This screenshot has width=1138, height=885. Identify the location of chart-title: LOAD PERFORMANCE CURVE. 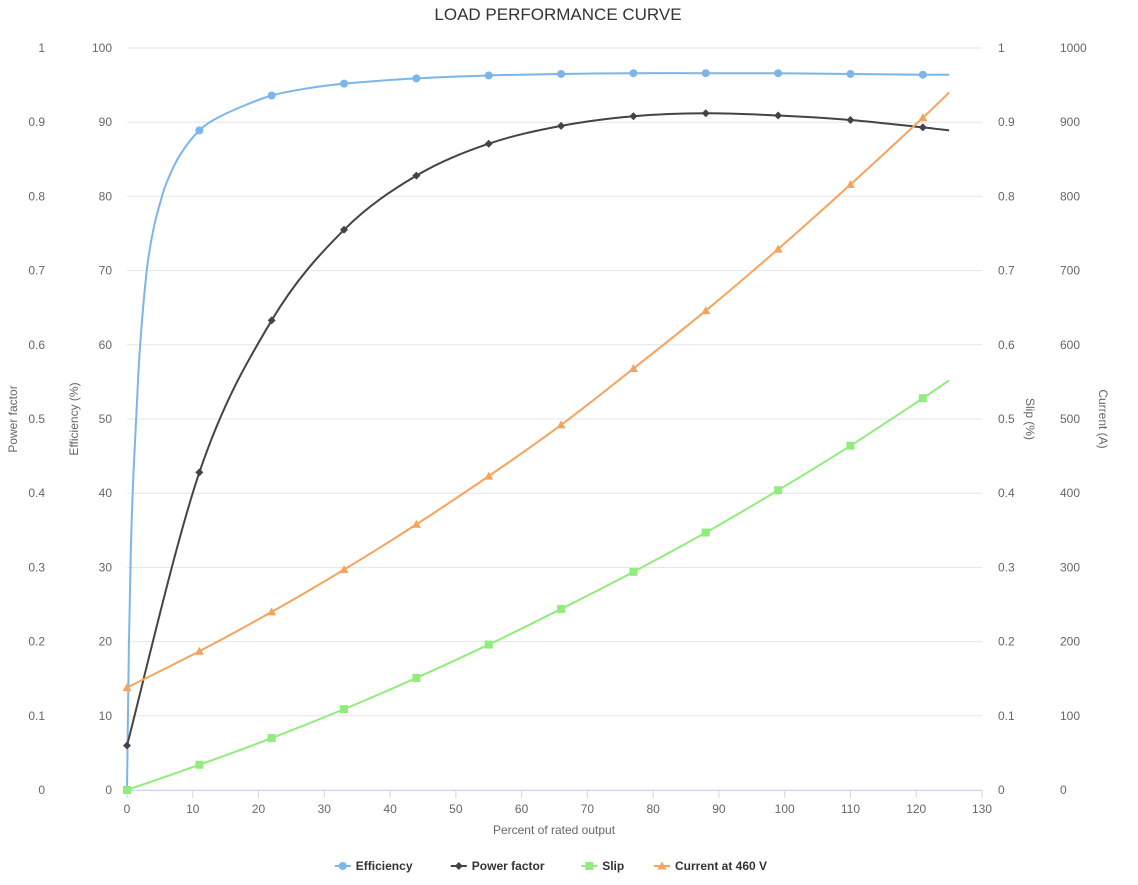
(557, 14).